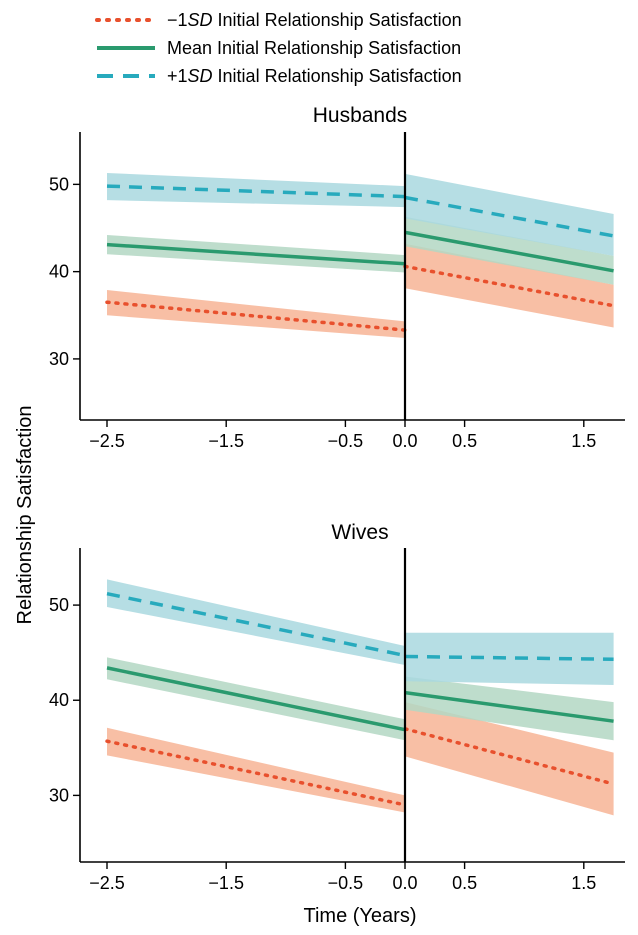  I want to click on husbands-band-high-post, so click(509, 214).